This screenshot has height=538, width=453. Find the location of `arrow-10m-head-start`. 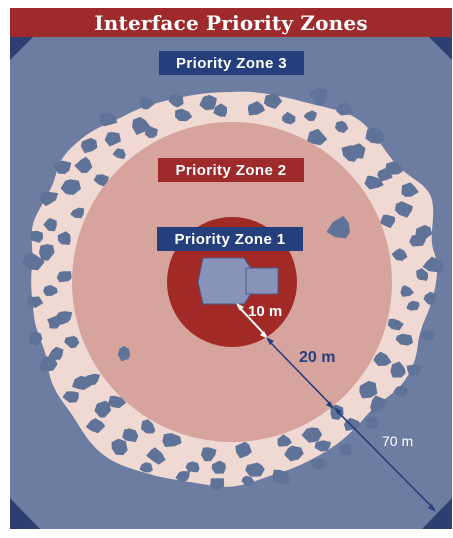

arrow-10m-head-start is located at coordinates (240, 307).